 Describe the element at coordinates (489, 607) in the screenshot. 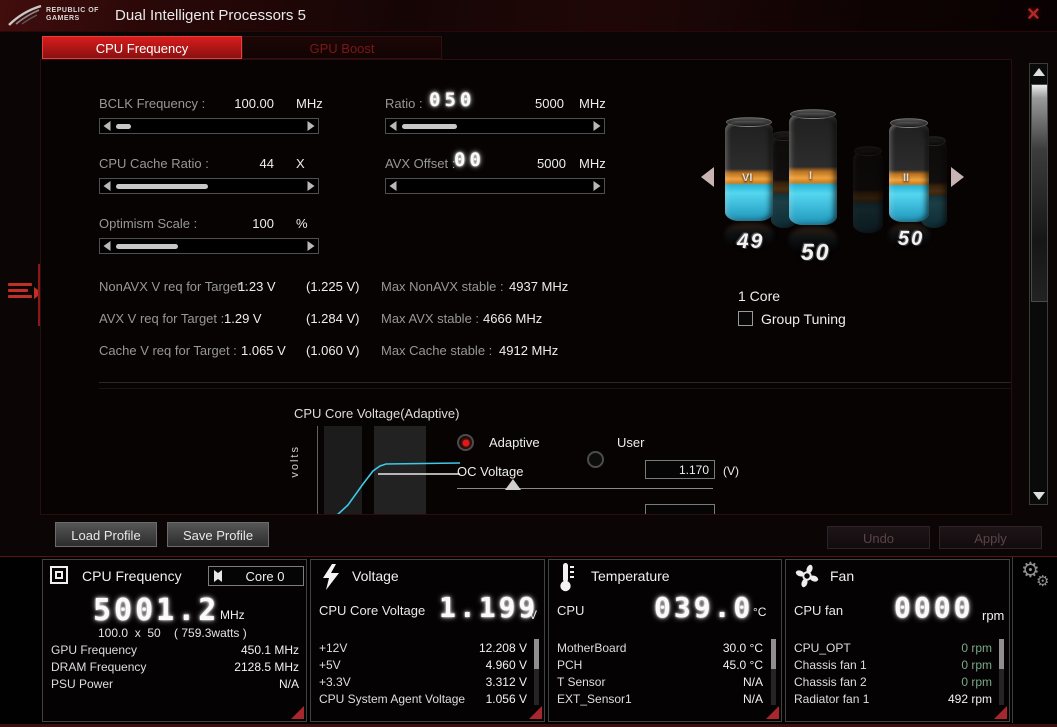

I see `cpu-core-voltage-readout: 1.199` at that location.